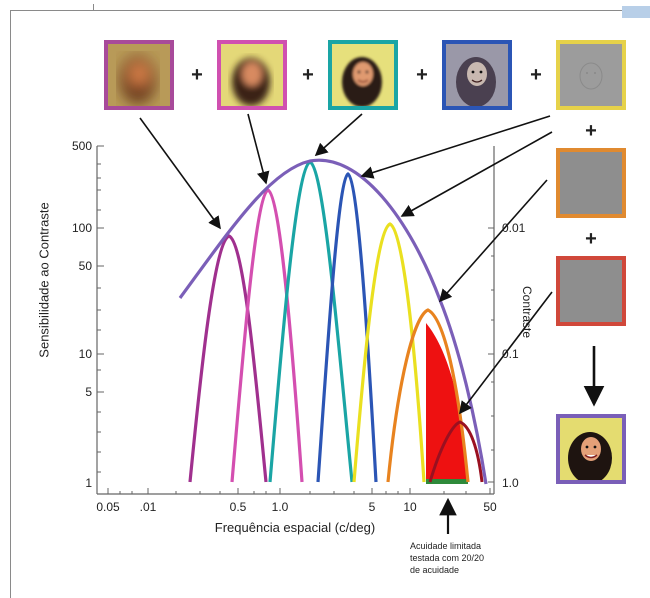  I want to click on x-tick-label: 10, so click(410, 507).